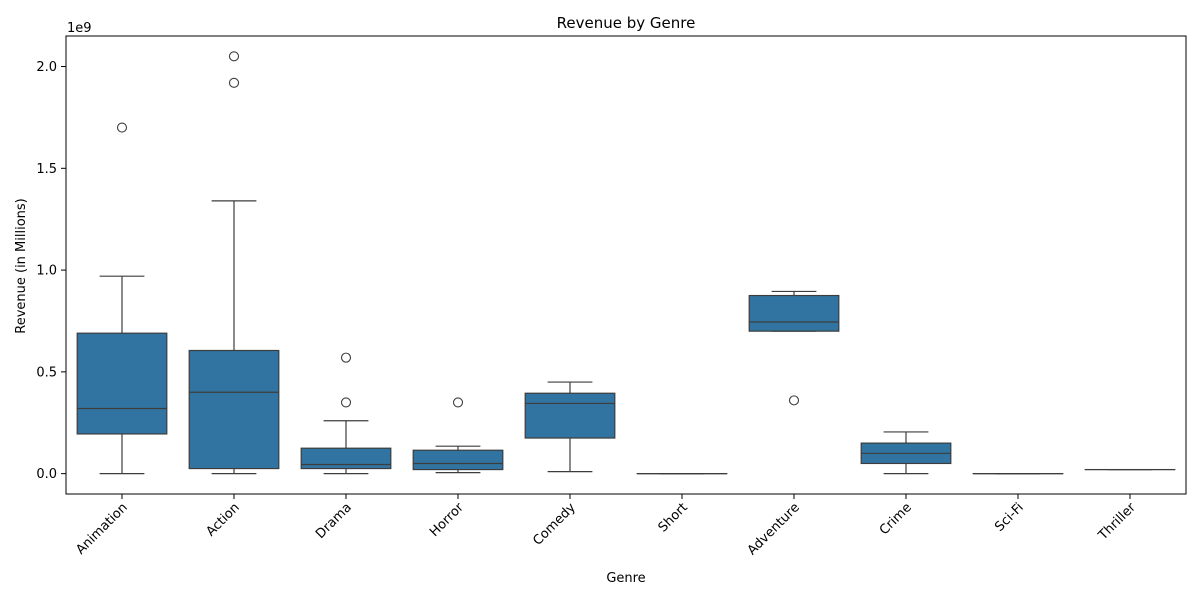  What do you see at coordinates (1009, 517) in the screenshot?
I see `x-tick-label: Sci-Fi` at bounding box center [1009, 517].